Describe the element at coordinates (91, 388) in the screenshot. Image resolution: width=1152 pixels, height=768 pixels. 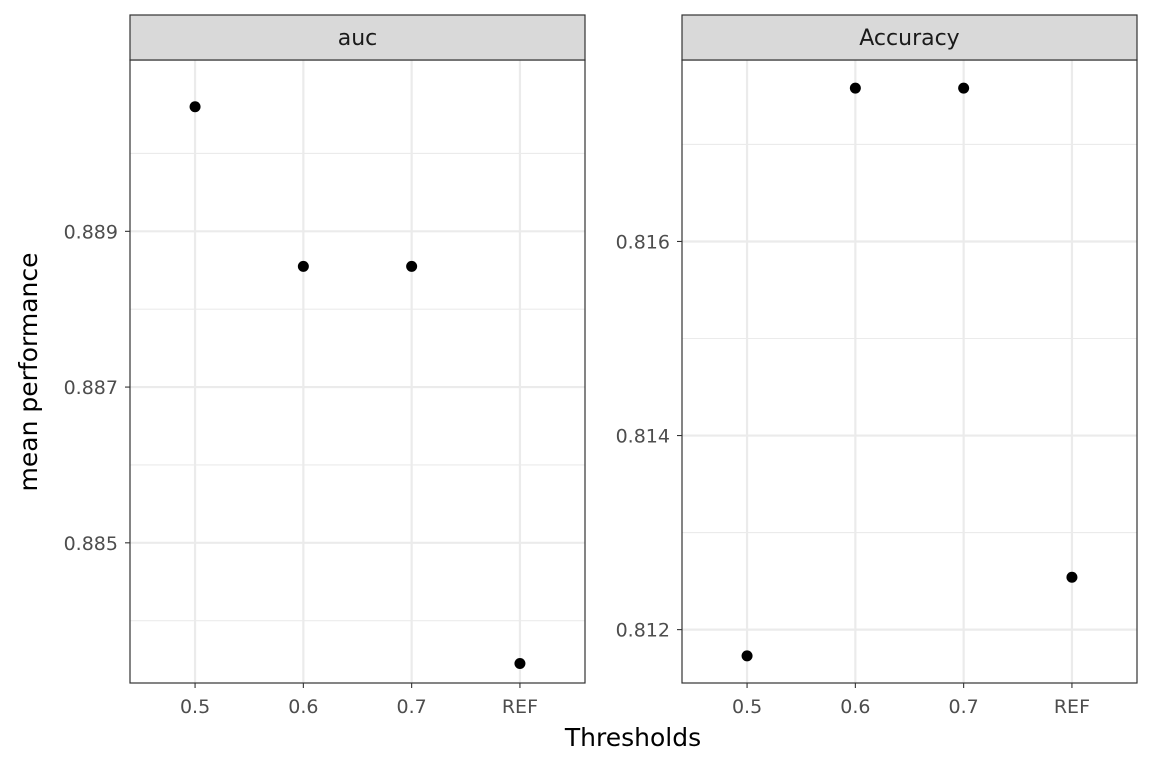
I see `y-tick-label: 0.887` at that location.